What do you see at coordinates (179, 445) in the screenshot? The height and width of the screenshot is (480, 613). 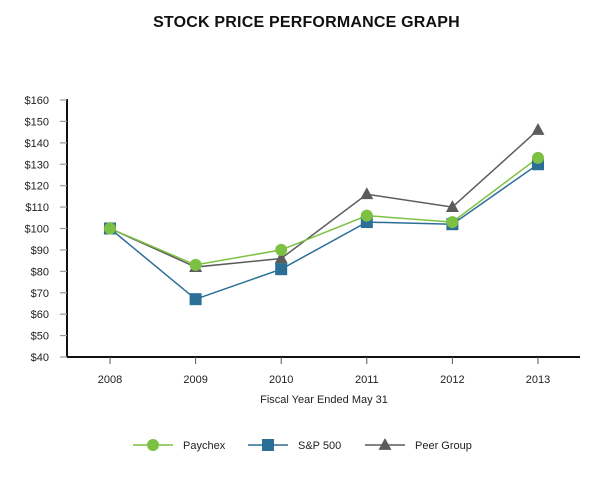 I see `legend-item-paychex: Paychex` at bounding box center [179, 445].